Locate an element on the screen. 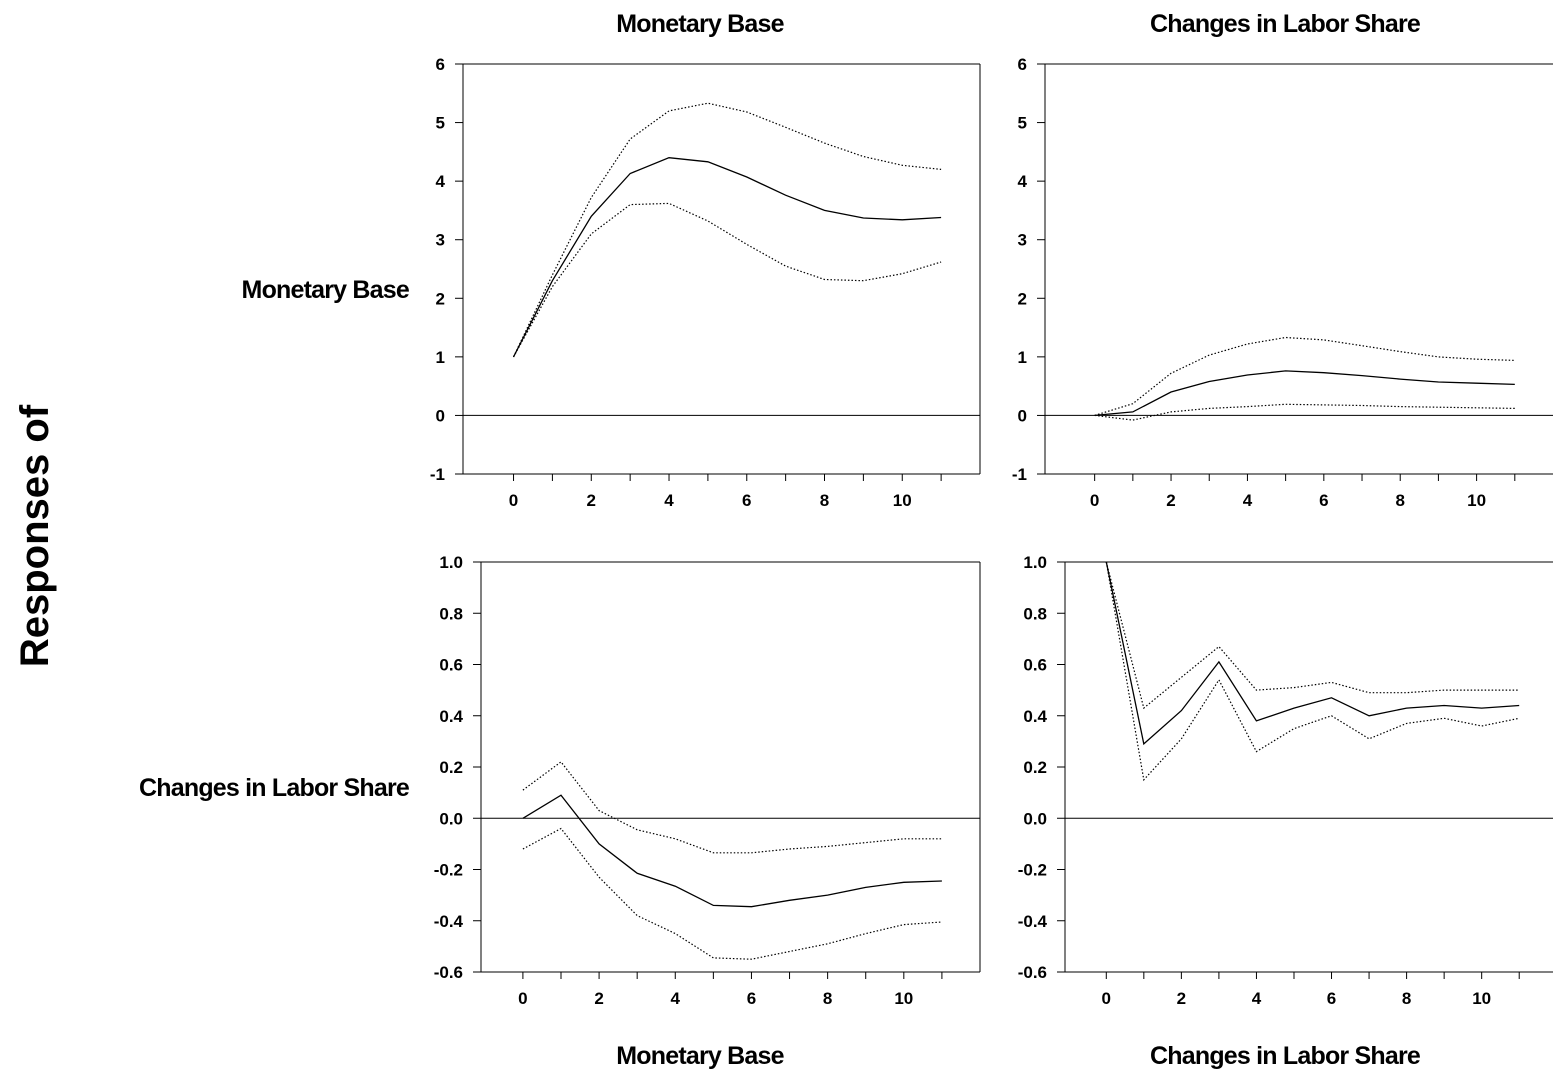 Image resolution: width=1553 pixels, height=1071 pixels. col-title-bottom-1: Monetary Base is located at coordinates (700, 1056).